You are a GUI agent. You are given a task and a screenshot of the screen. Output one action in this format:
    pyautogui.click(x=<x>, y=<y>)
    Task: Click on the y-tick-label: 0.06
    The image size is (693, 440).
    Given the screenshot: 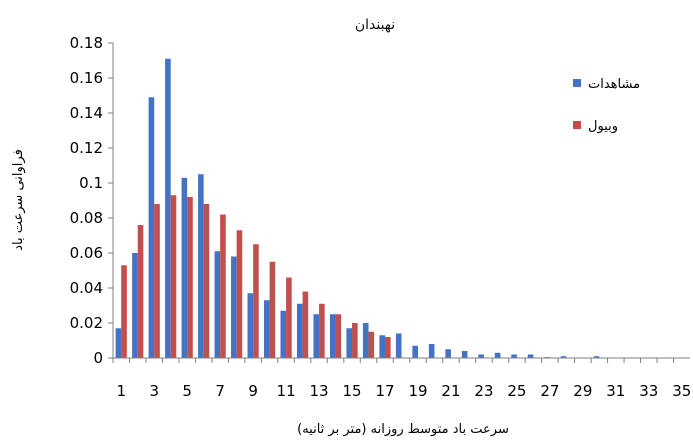 What is the action you would take?
    pyautogui.click(x=86, y=253)
    